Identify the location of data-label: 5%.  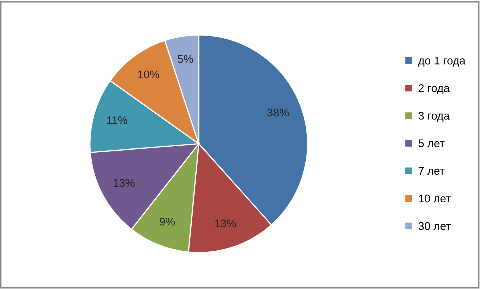
(186, 59).